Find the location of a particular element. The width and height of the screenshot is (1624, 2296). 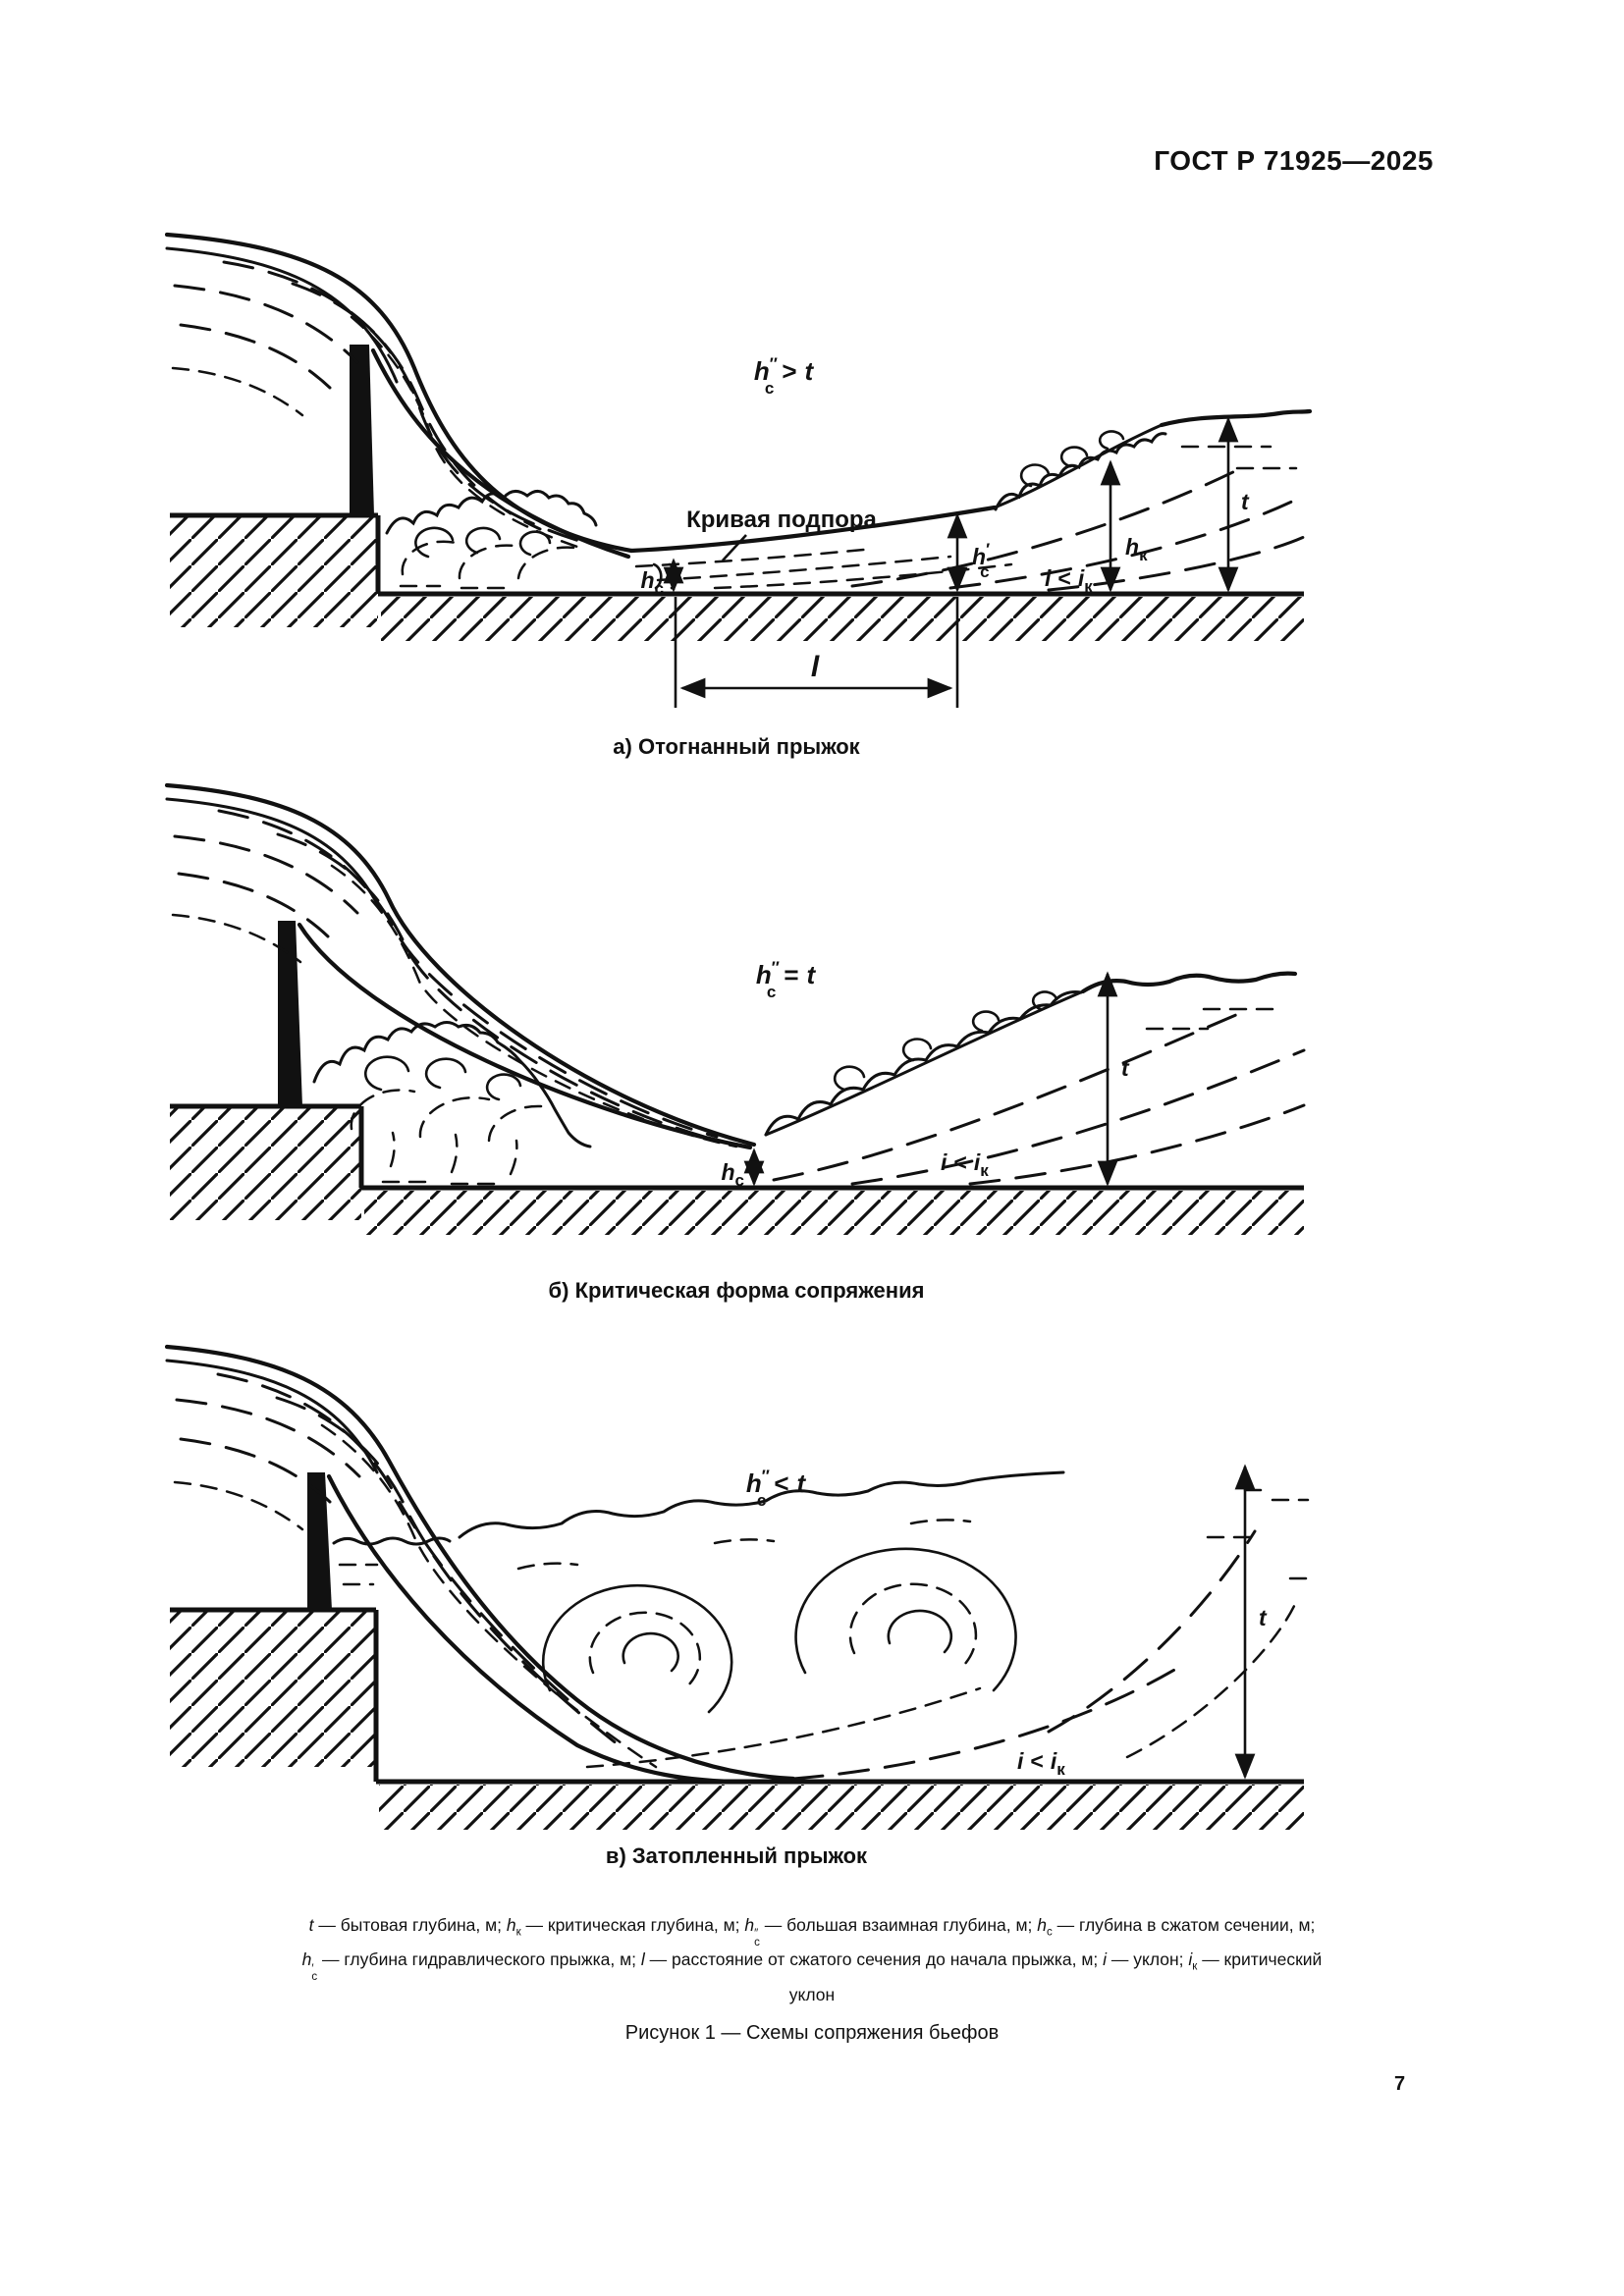

legend-line-3: уклон is located at coordinates (812, 1994).